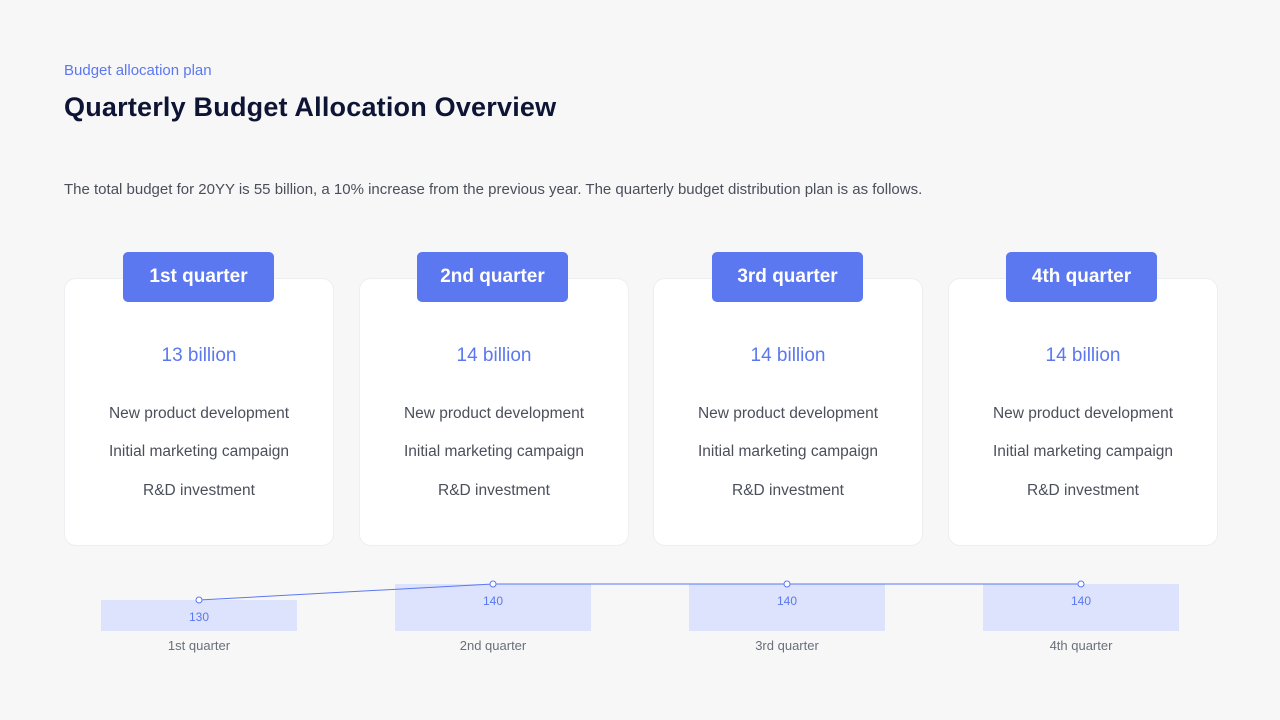  What do you see at coordinates (787, 645) in the screenshot?
I see `chart-tick-label: 3rd quarter` at bounding box center [787, 645].